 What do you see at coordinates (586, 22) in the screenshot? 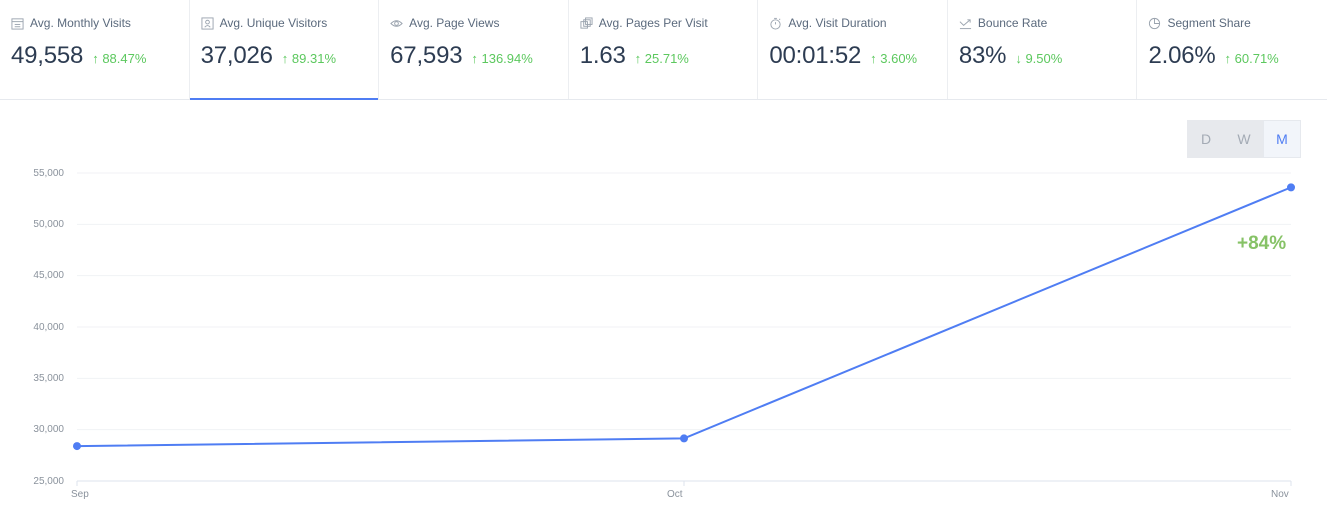
I see `pages-icon` at bounding box center [586, 22].